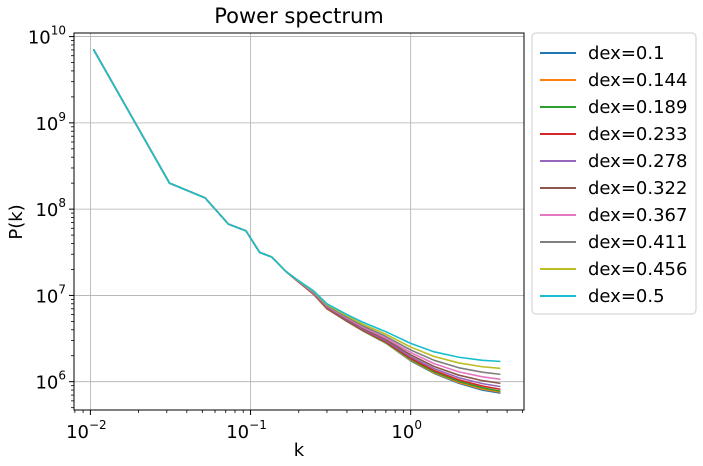  Describe the element at coordinates (637, 80) in the screenshot. I see `legend-label: dex=0.144` at that location.